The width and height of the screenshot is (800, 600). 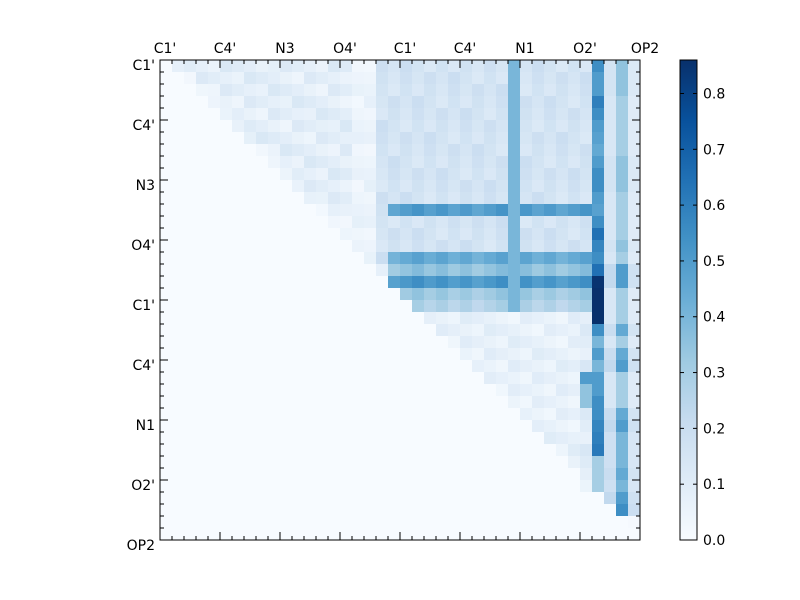 What do you see at coordinates (714, 541) in the screenshot?
I see `colorbar-tick-label: 0.0` at bounding box center [714, 541].